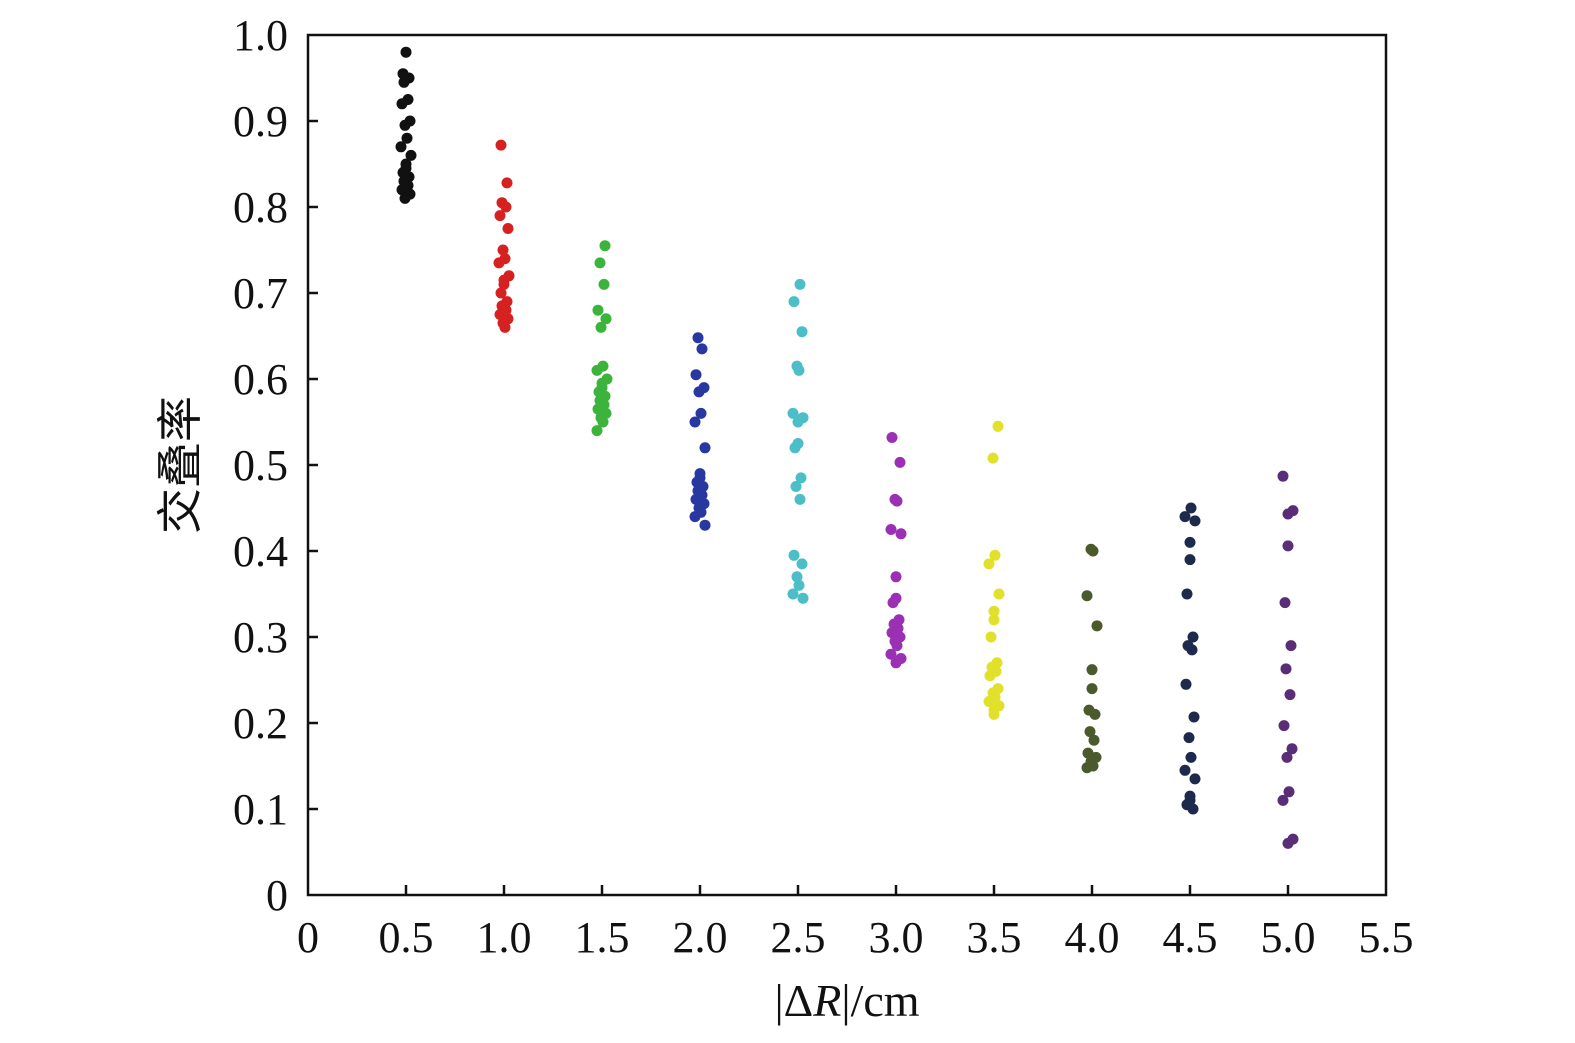 This screenshot has height=1043, width=1575. Describe the element at coordinates (602, 338) in the screenshot. I see `series-1.5` at that location.